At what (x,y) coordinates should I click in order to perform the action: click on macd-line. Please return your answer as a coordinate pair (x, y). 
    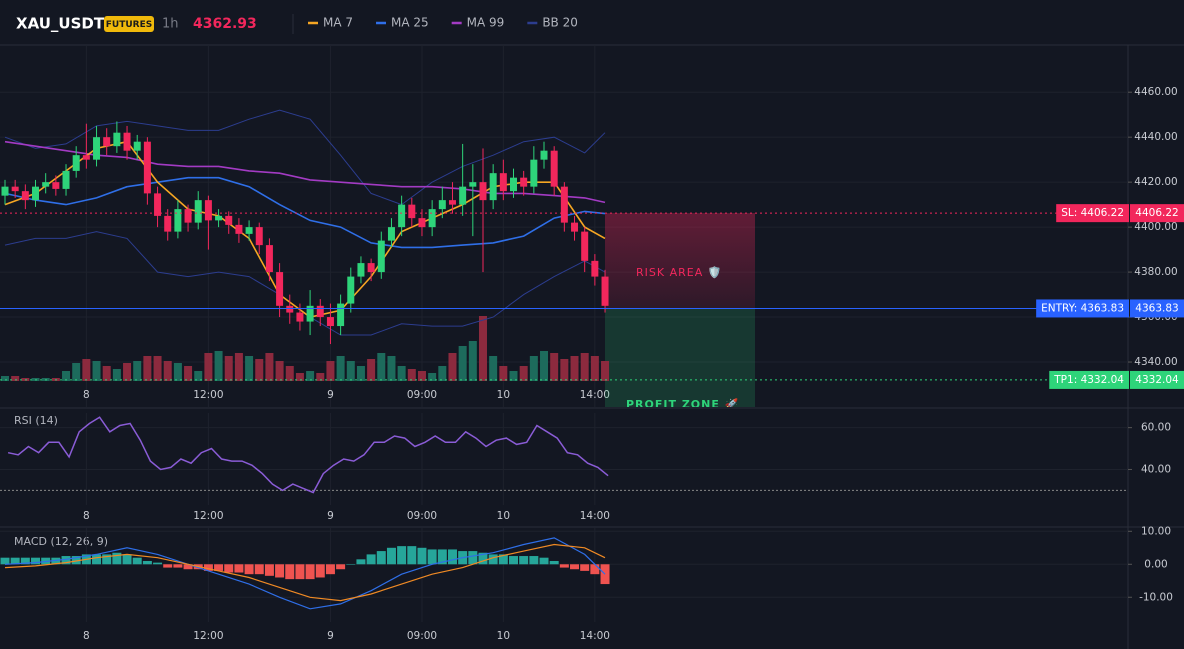
    Looking at the image, I should click on (305, 573).